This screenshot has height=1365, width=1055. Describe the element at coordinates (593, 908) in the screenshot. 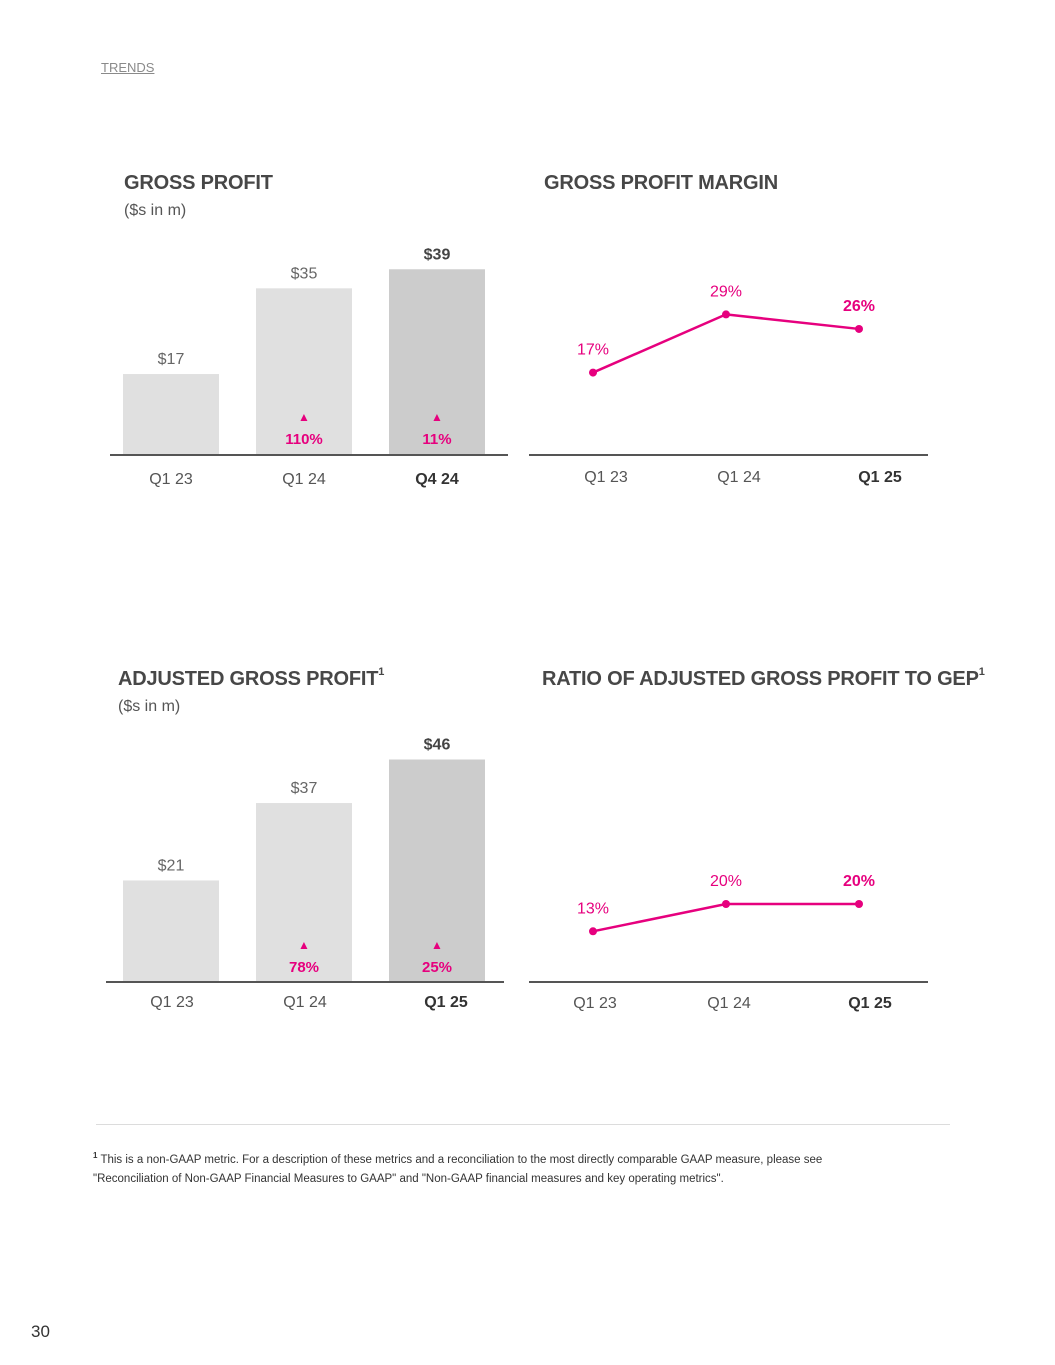

I see `point-value-label: 13%` at that location.